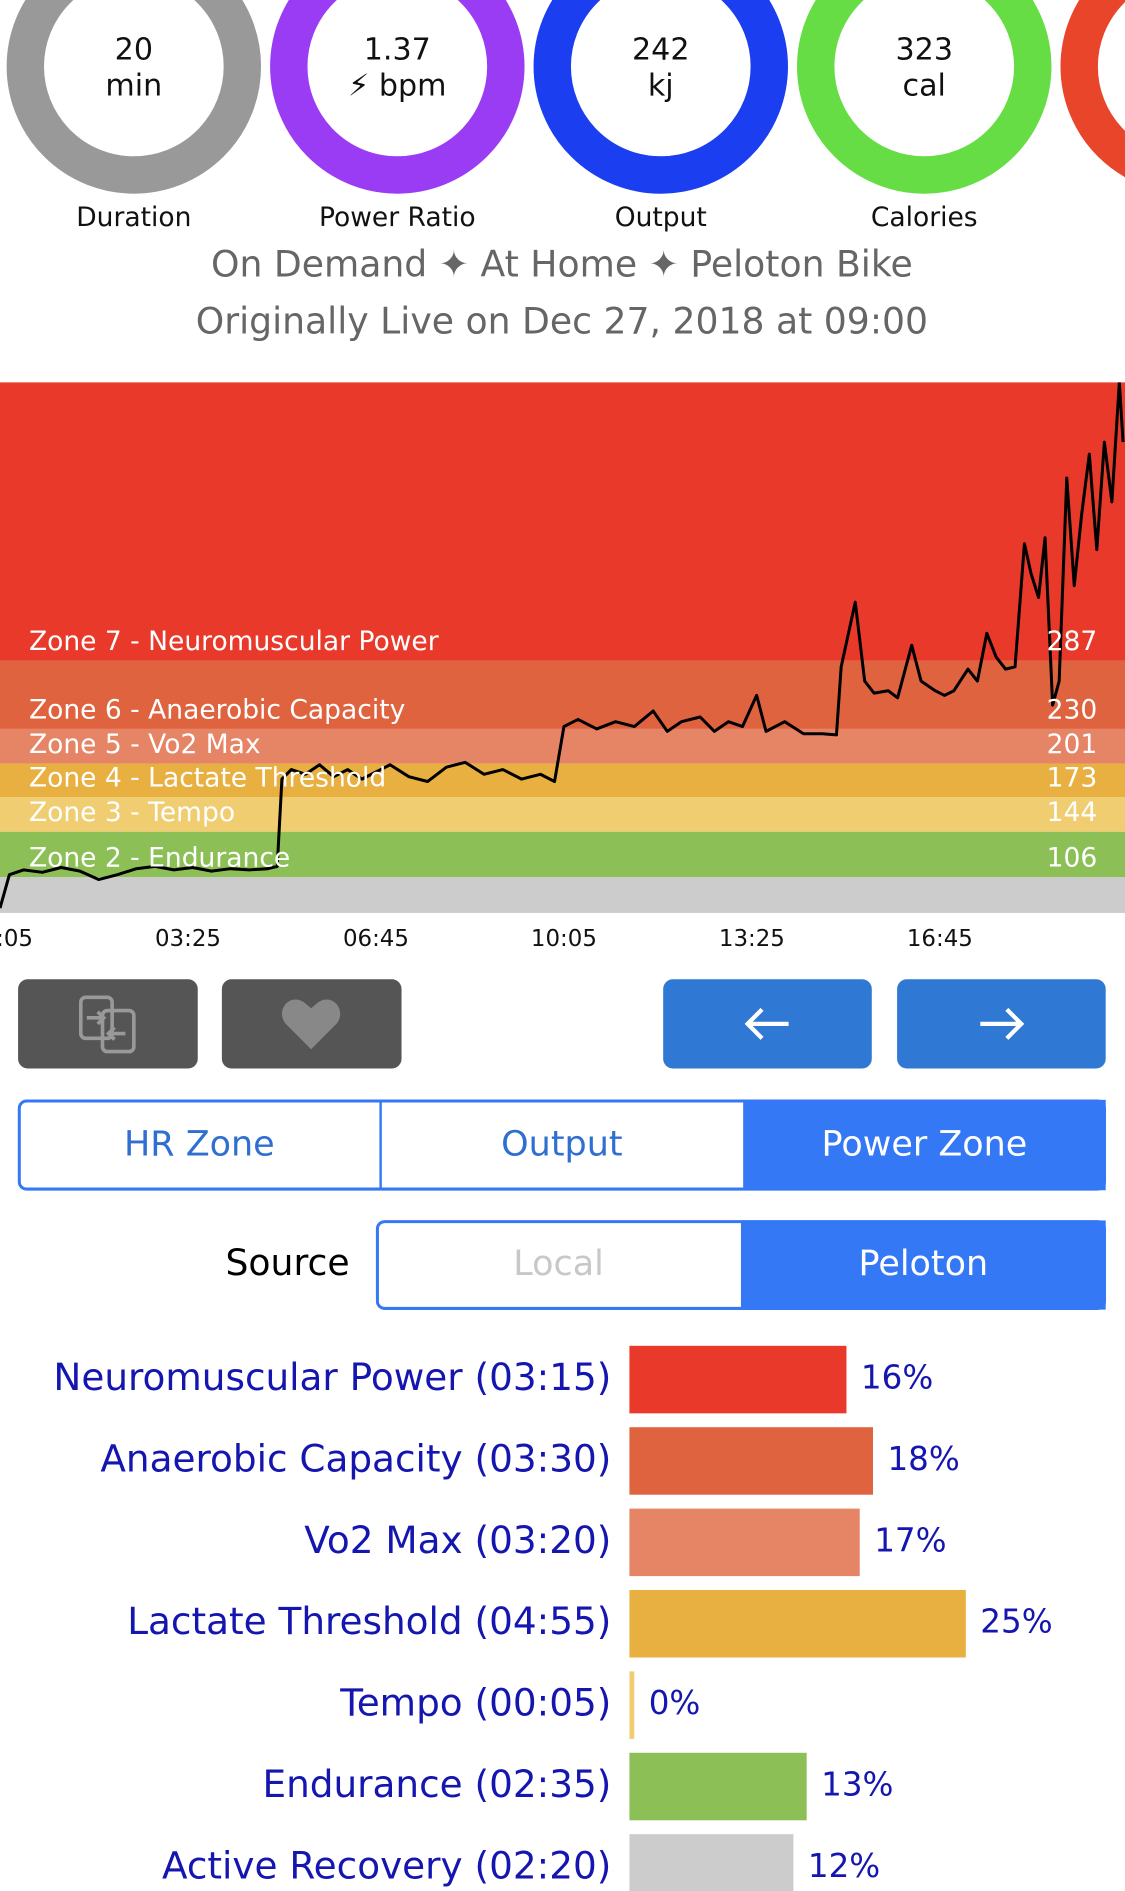 This screenshot has width=1125, height=1891. Describe the element at coordinates (857, 1785) in the screenshot. I see `zone-bar-value: 13%` at that location.